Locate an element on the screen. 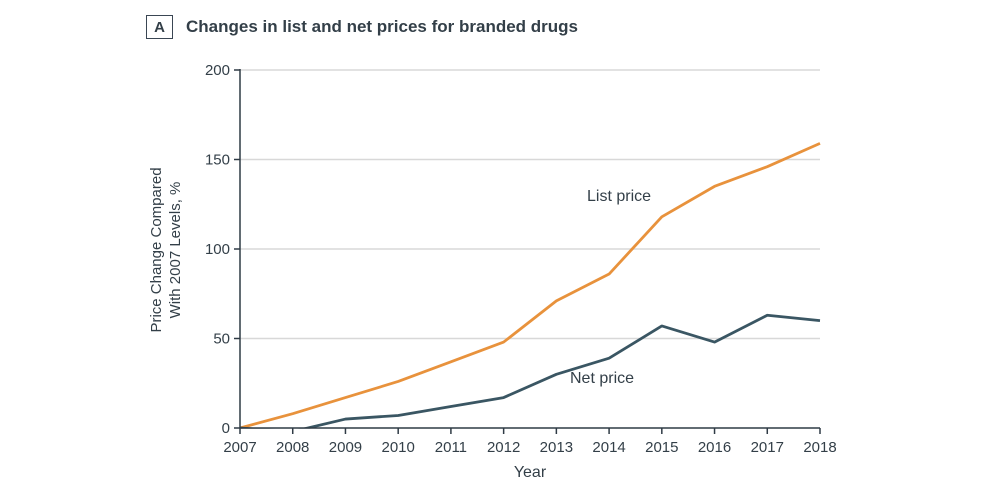 This screenshot has width=995, height=496. x-tick-label-2011: 2011 is located at coordinates (451, 447).